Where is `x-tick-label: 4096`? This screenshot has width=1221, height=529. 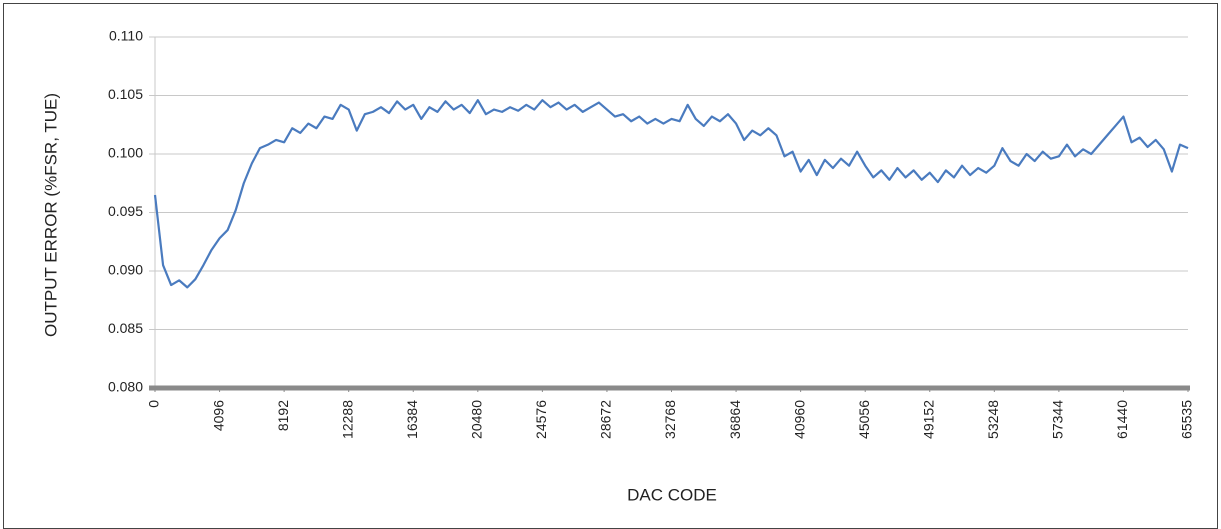
x-tick-label: 4096 is located at coordinates (218, 415).